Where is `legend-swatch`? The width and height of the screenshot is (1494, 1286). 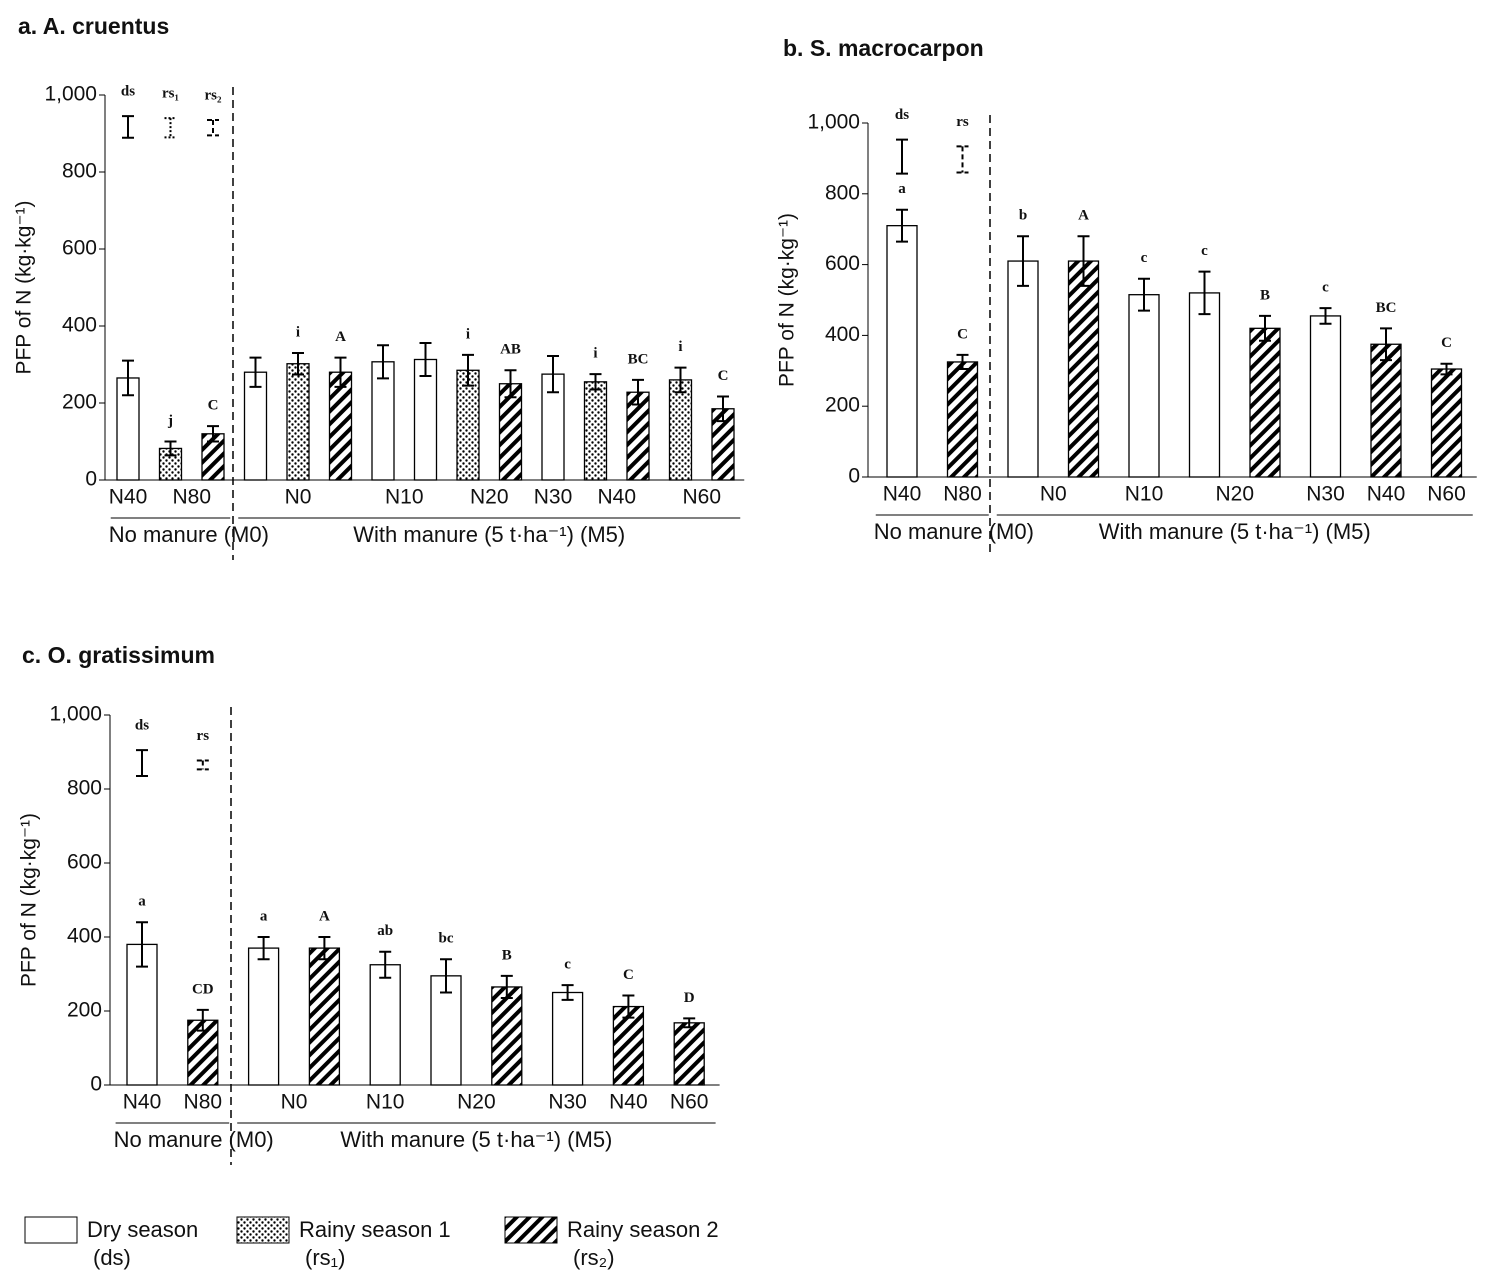
legend-swatch is located at coordinates (263, 1230).